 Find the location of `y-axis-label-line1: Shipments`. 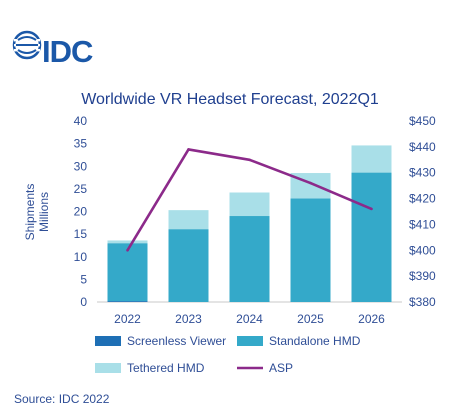

y-axis-label-line1: Shipments is located at coordinates (30, 212).